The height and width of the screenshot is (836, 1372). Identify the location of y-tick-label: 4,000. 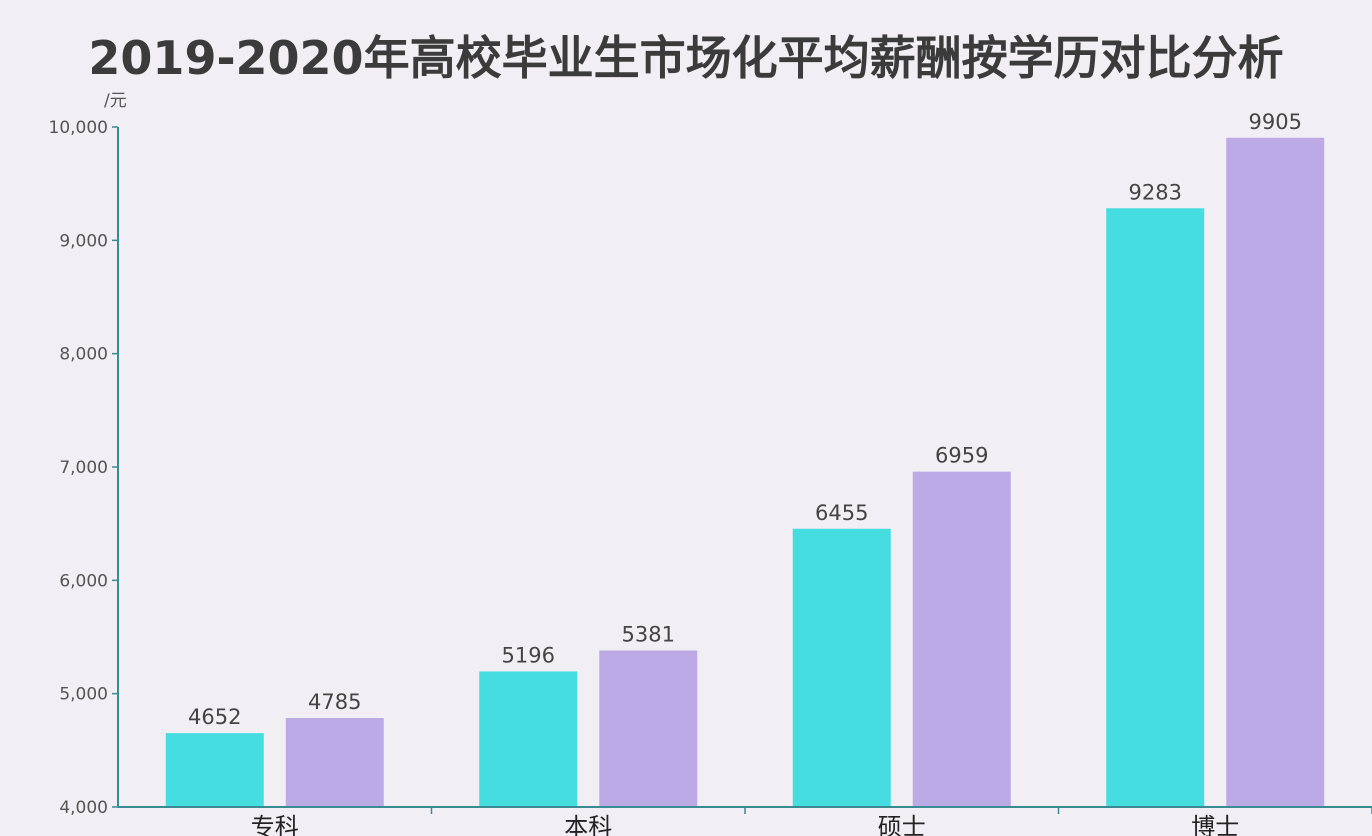
(83, 808).